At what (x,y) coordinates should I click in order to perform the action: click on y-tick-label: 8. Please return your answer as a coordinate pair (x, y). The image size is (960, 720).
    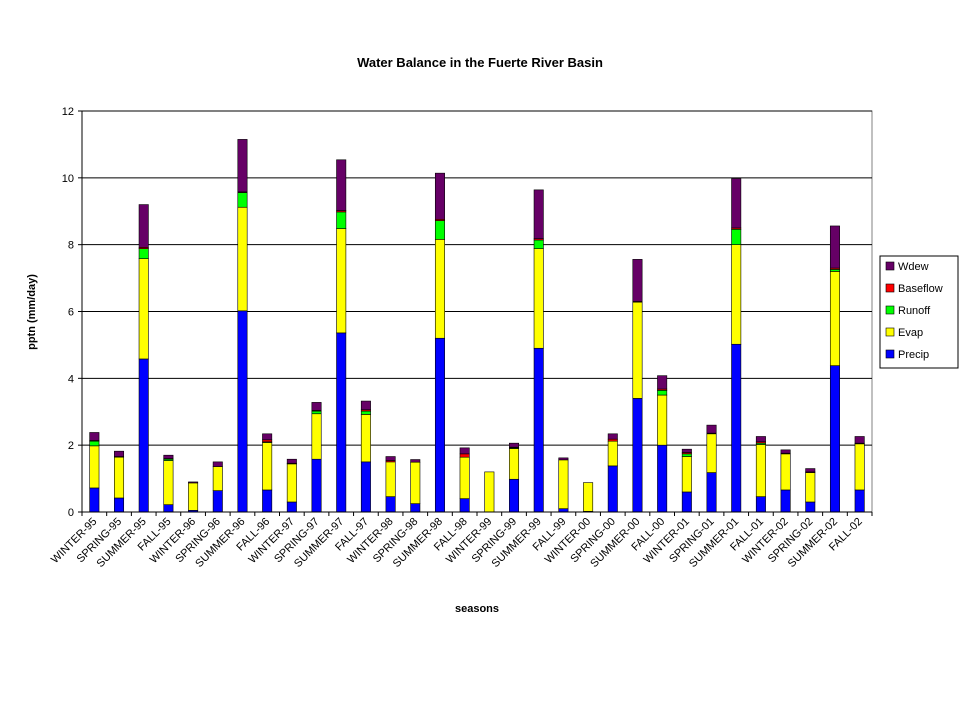
    Looking at the image, I should click on (71, 246).